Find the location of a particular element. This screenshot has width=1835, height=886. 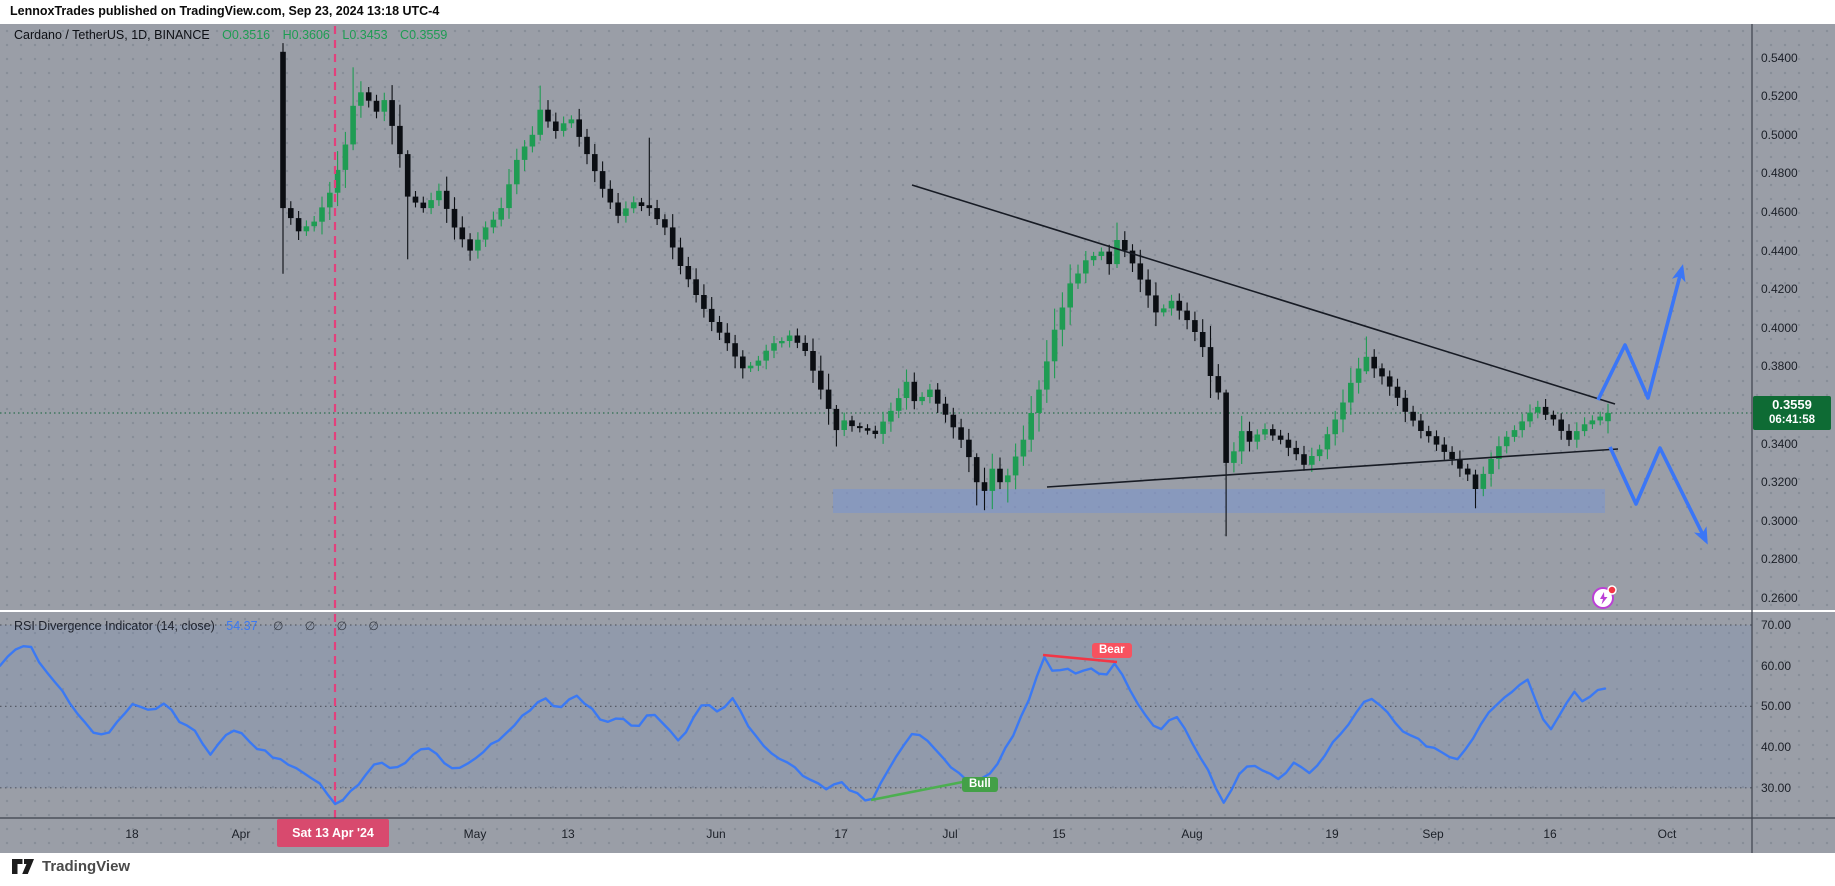

time-tick-label: Sep is located at coordinates (1433, 834).